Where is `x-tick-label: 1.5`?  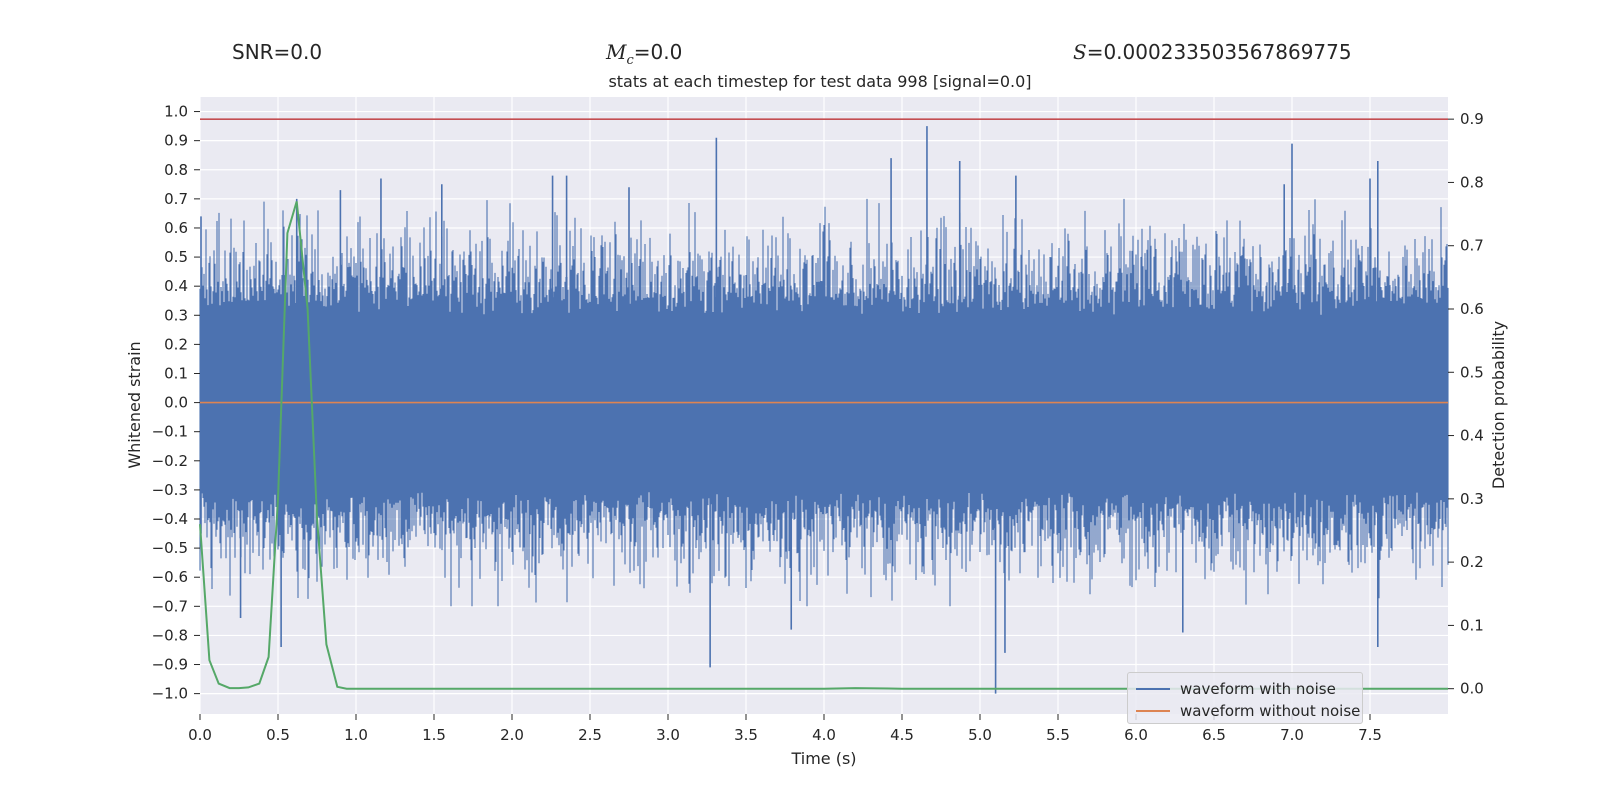 x-tick-label: 1.5 is located at coordinates (434, 735).